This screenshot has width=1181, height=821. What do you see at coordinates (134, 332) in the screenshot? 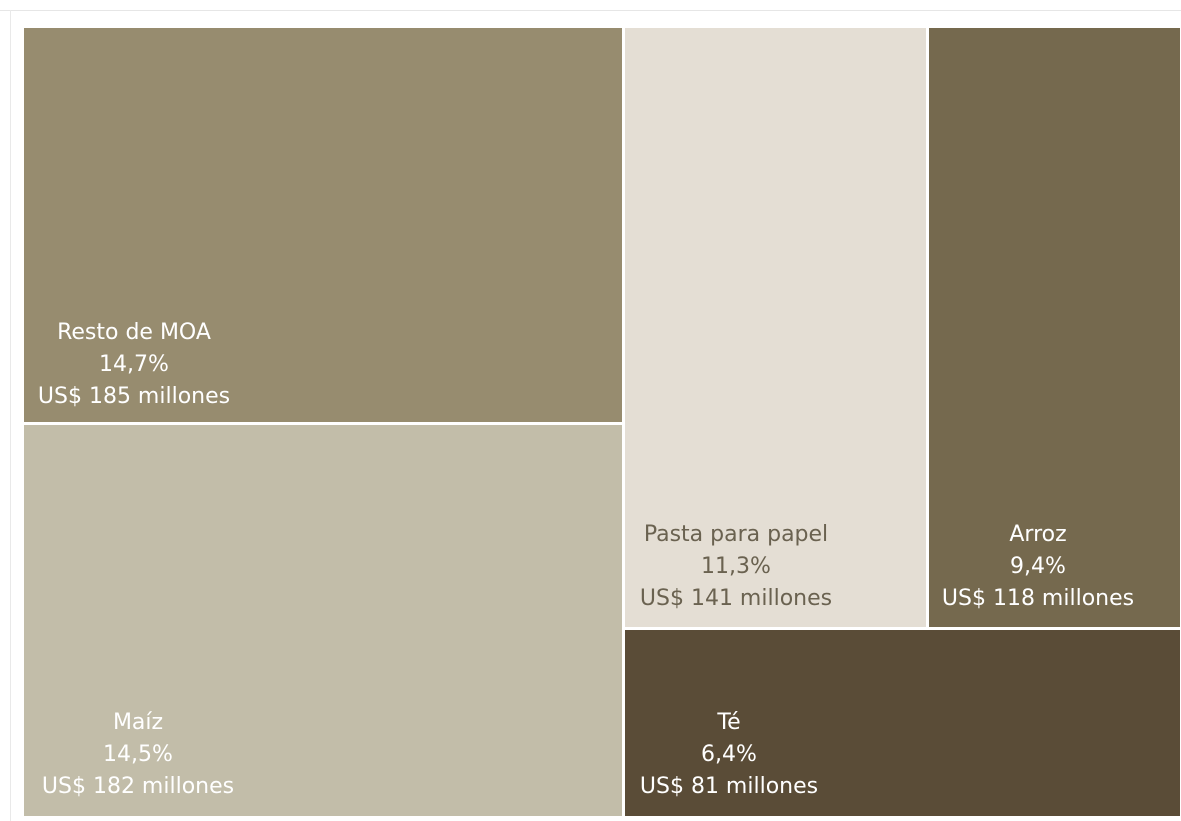
I see `tile-category-label: Resto de MOA` at bounding box center [134, 332].